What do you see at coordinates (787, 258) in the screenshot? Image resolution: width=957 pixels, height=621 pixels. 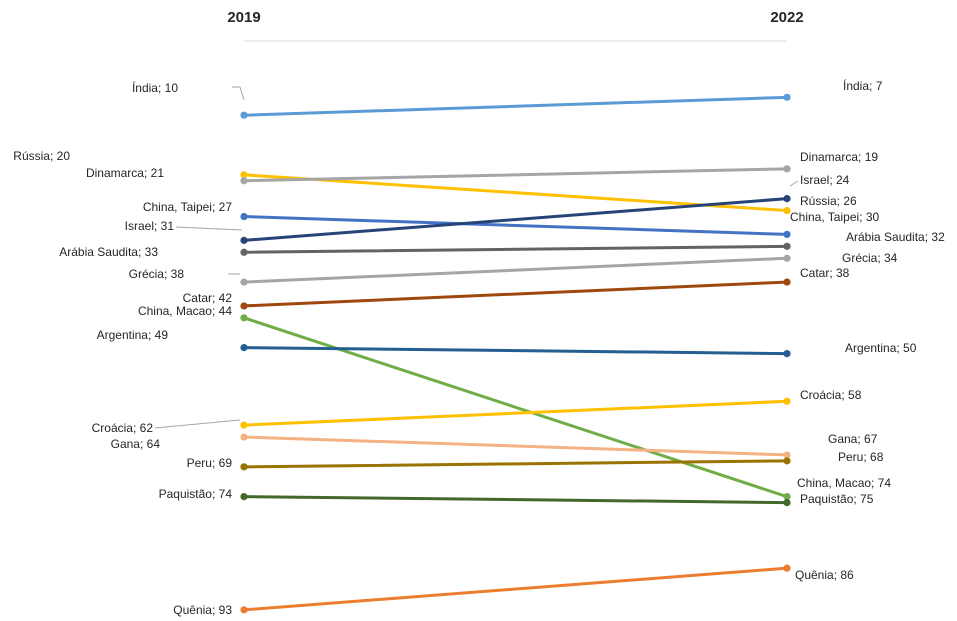 I see `point-grecia-2022` at bounding box center [787, 258].